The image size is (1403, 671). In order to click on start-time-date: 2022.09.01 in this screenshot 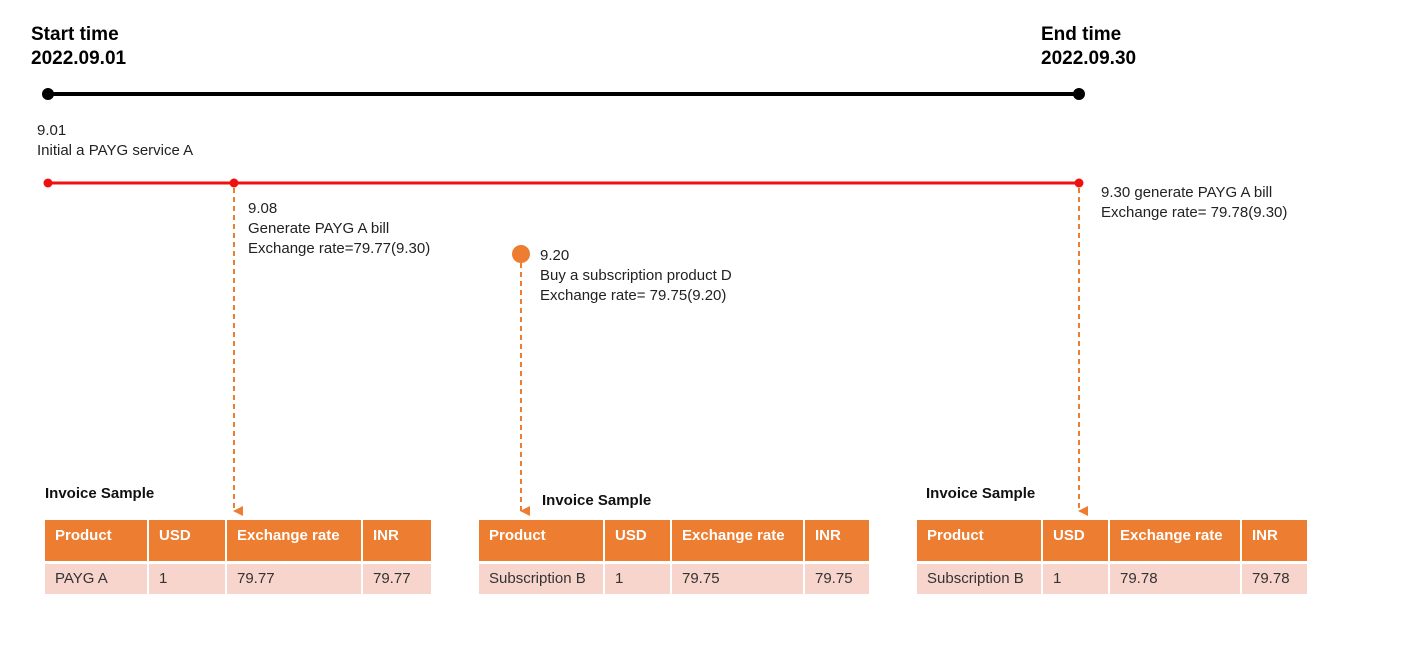, I will do `click(79, 58)`.